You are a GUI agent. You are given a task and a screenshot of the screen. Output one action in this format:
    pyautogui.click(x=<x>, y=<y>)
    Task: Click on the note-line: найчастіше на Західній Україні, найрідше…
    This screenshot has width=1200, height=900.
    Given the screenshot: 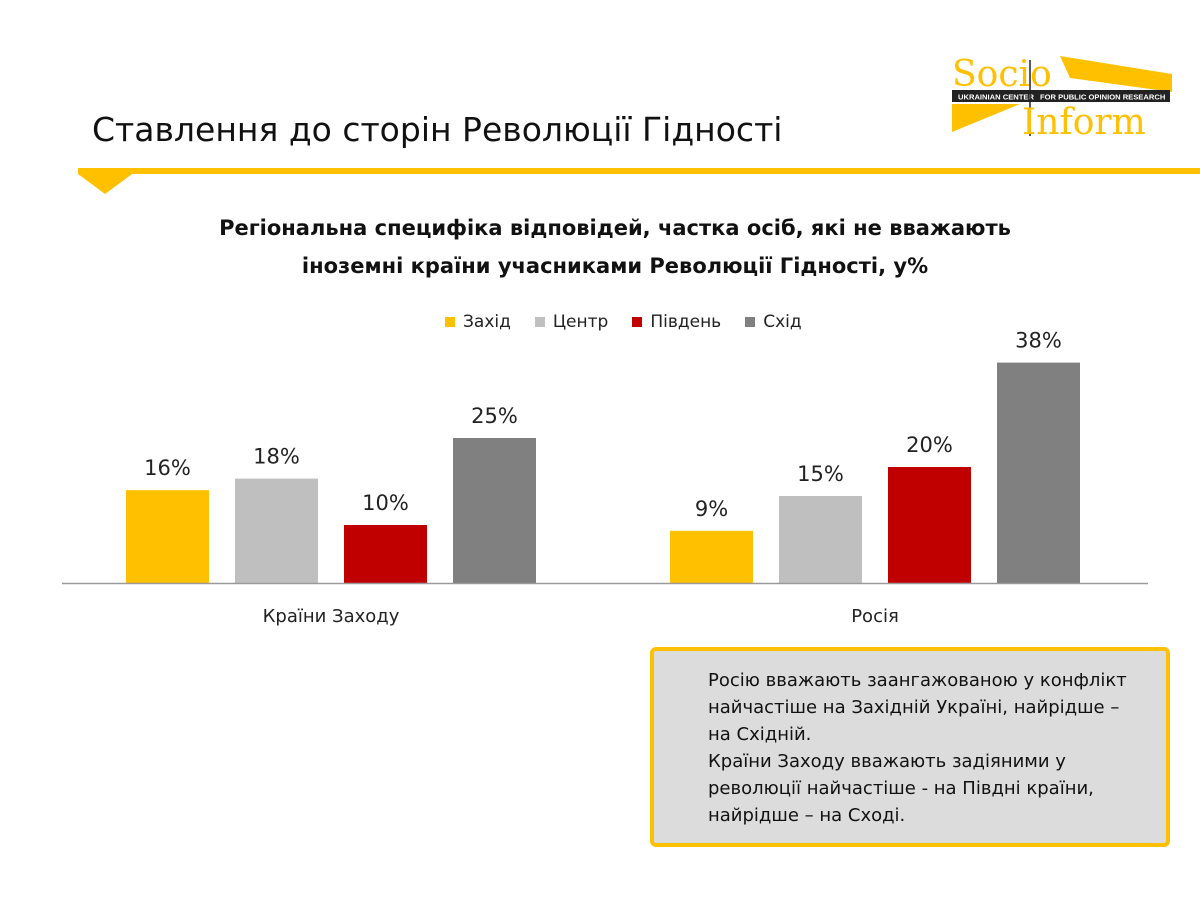 What is the action you would take?
    pyautogui.click(x=914, y=707)
    